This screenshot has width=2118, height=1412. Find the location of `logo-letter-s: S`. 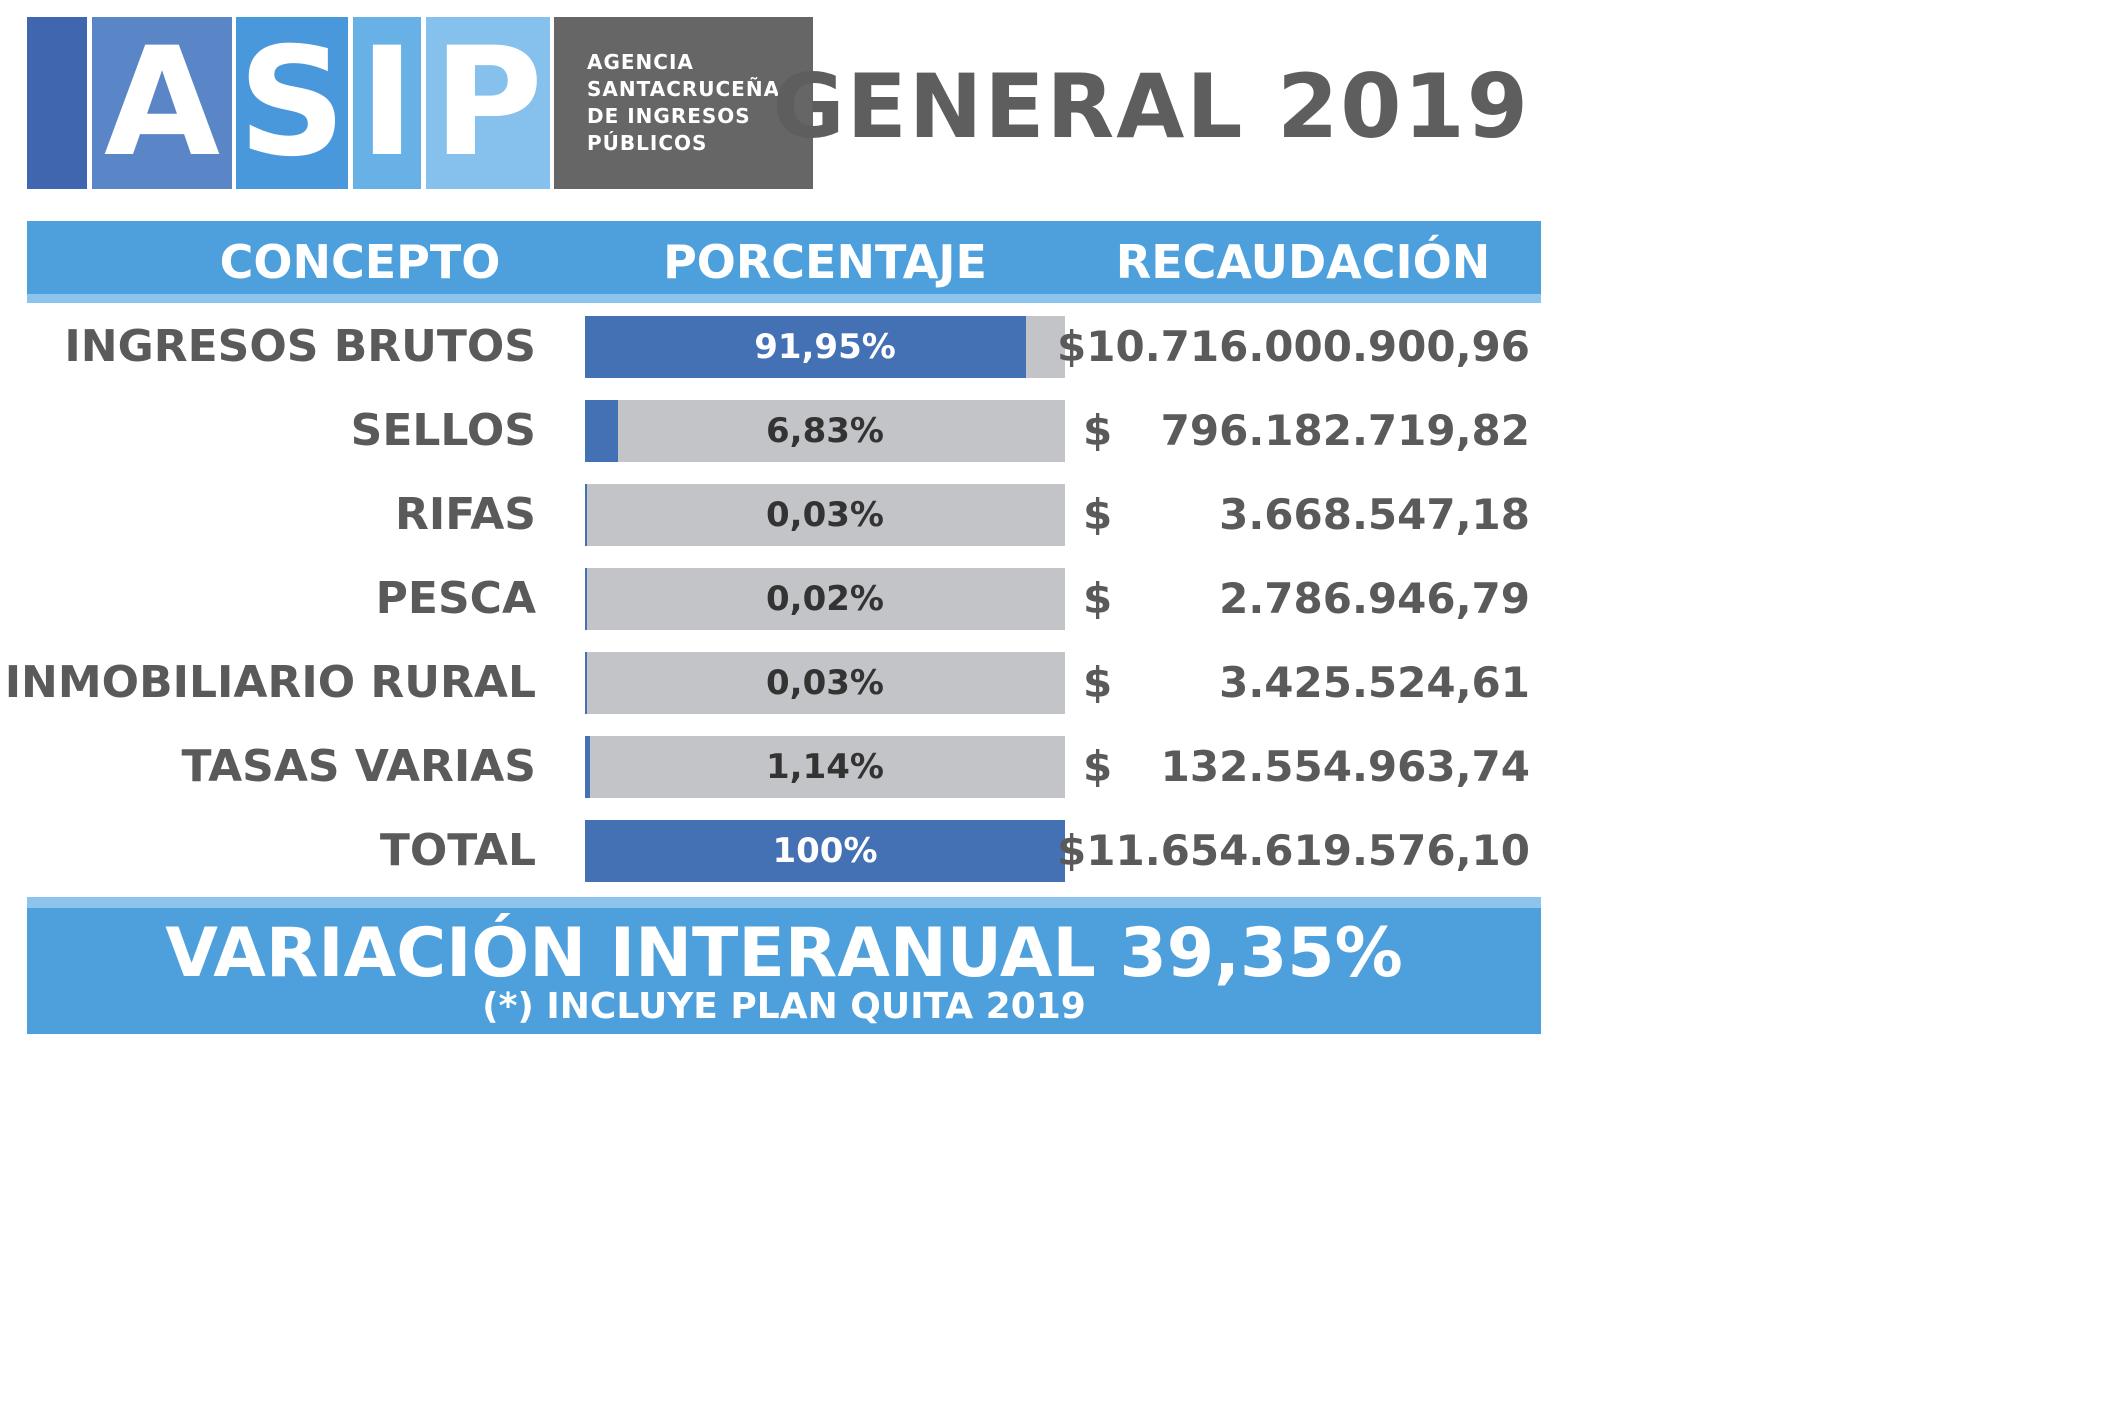

logo-letter-s: S is located at coordinates (292, 103).